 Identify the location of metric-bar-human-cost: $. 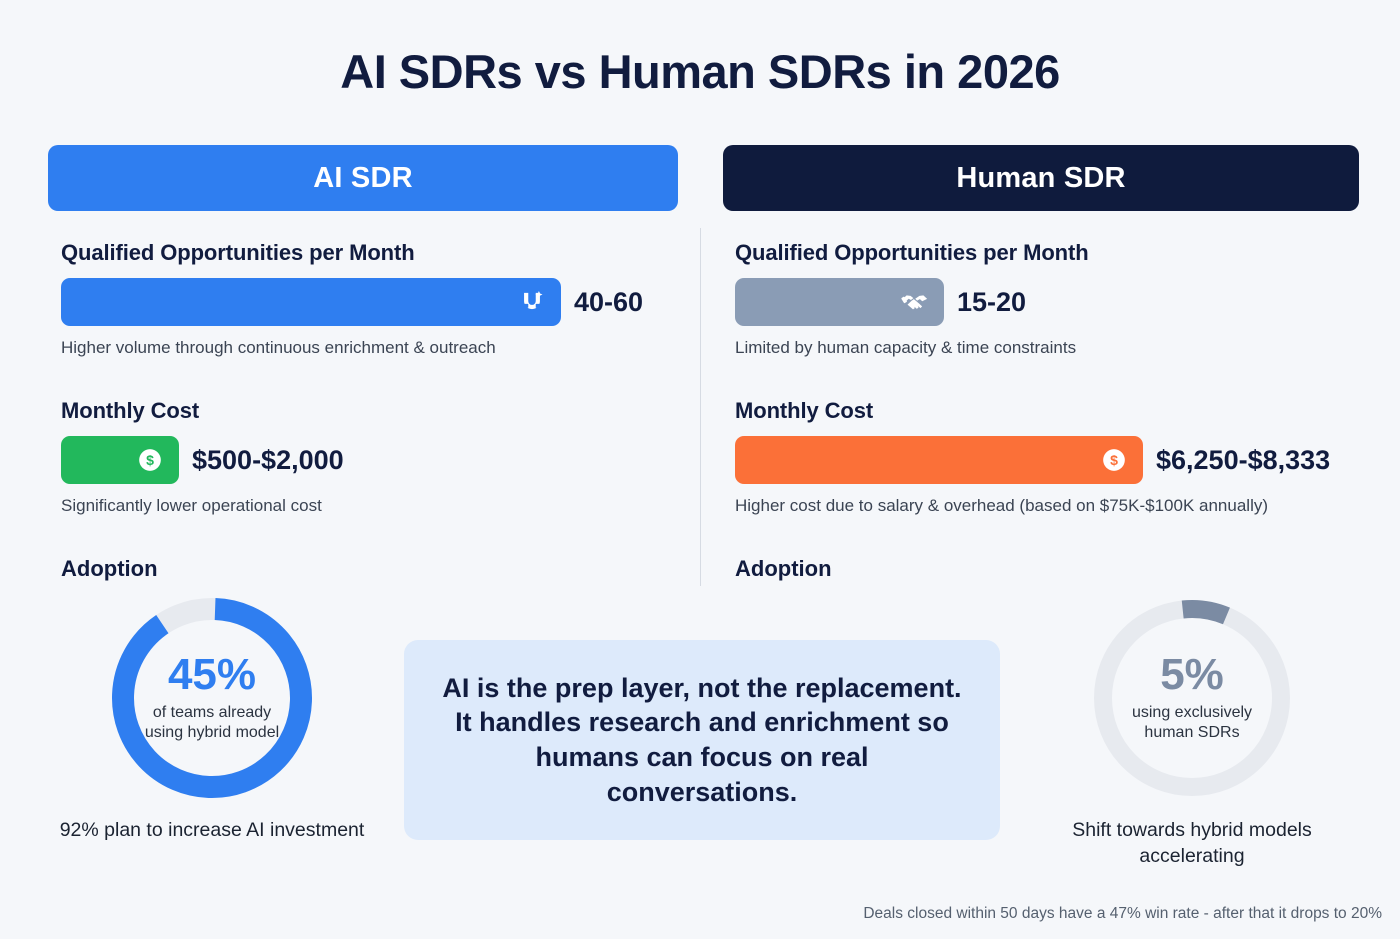
(939, 460).